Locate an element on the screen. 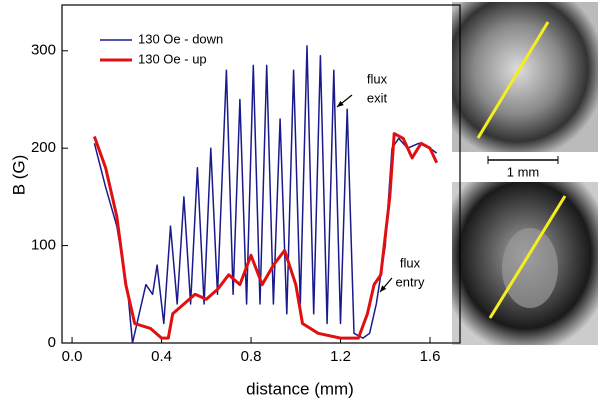  x-tick-label: 1.6 is located at coordinates (430, 356).